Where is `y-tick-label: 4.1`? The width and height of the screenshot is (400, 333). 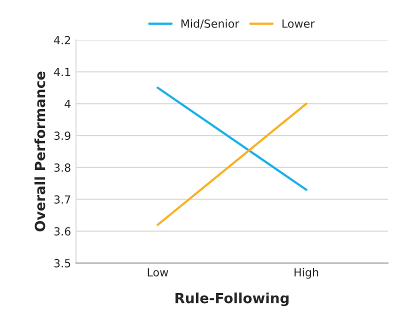 y-tick-label: 4.1 is located at coordinates (62, 72).